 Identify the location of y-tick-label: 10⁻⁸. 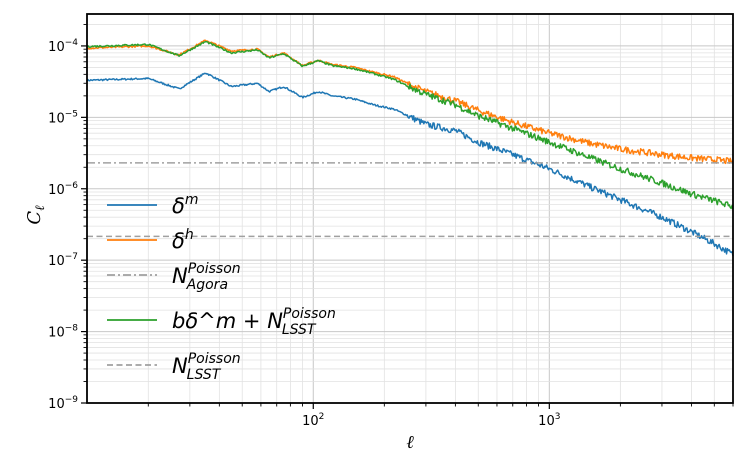
(63, 332).